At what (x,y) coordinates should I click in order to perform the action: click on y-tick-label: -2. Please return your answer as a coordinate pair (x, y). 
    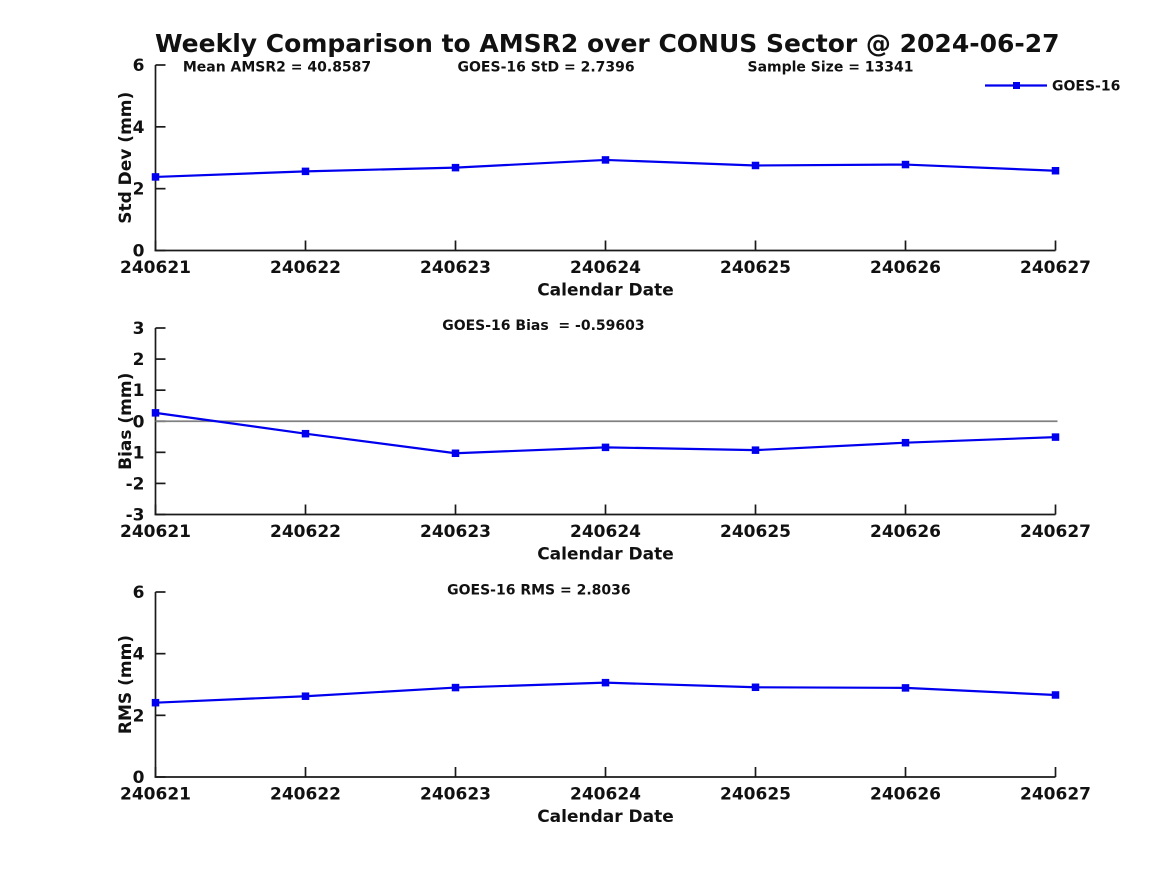
    Looking at the image, I should click on (135, 484).